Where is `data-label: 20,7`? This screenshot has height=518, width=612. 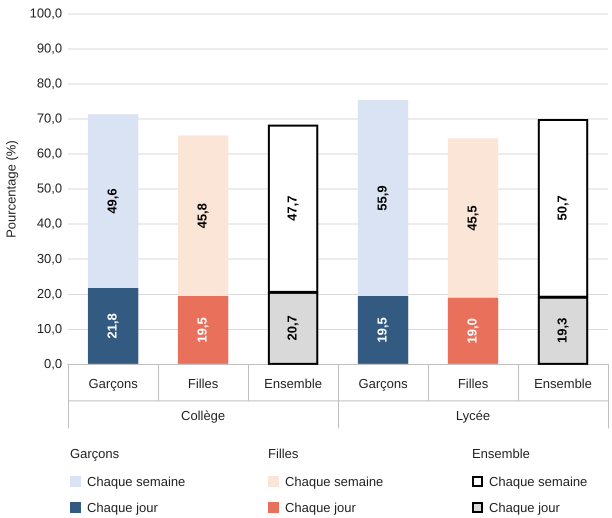 data-label: 20,7 is located at coordinates (292, 328).